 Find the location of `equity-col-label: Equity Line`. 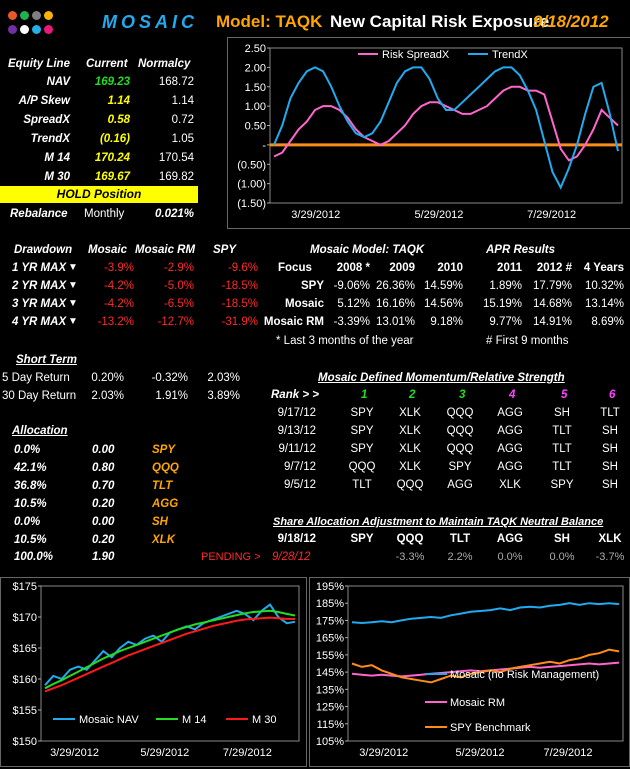

equity-col-label: Equity Line is located at coordinates (39, 64).